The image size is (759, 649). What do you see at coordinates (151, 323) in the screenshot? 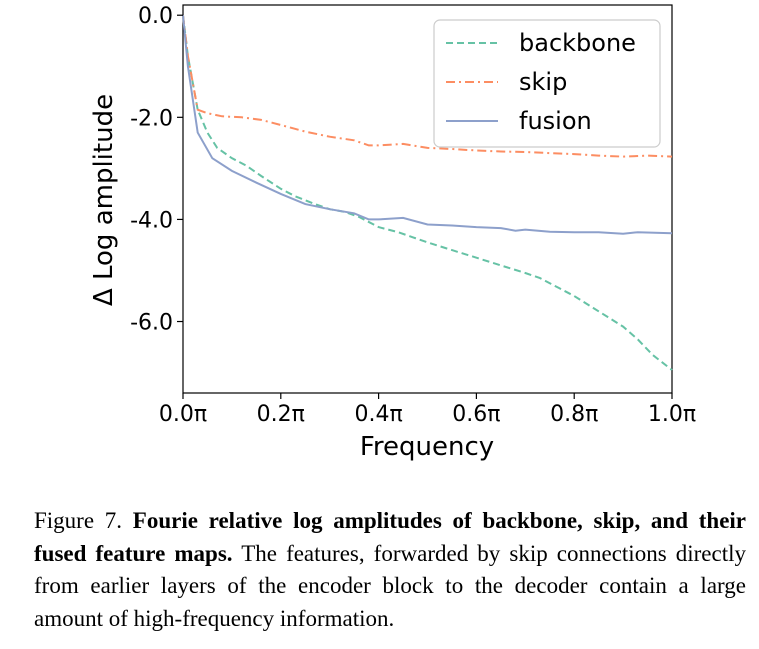
I see `y-tick-label: -6.0` at bounding box center [151, 323].